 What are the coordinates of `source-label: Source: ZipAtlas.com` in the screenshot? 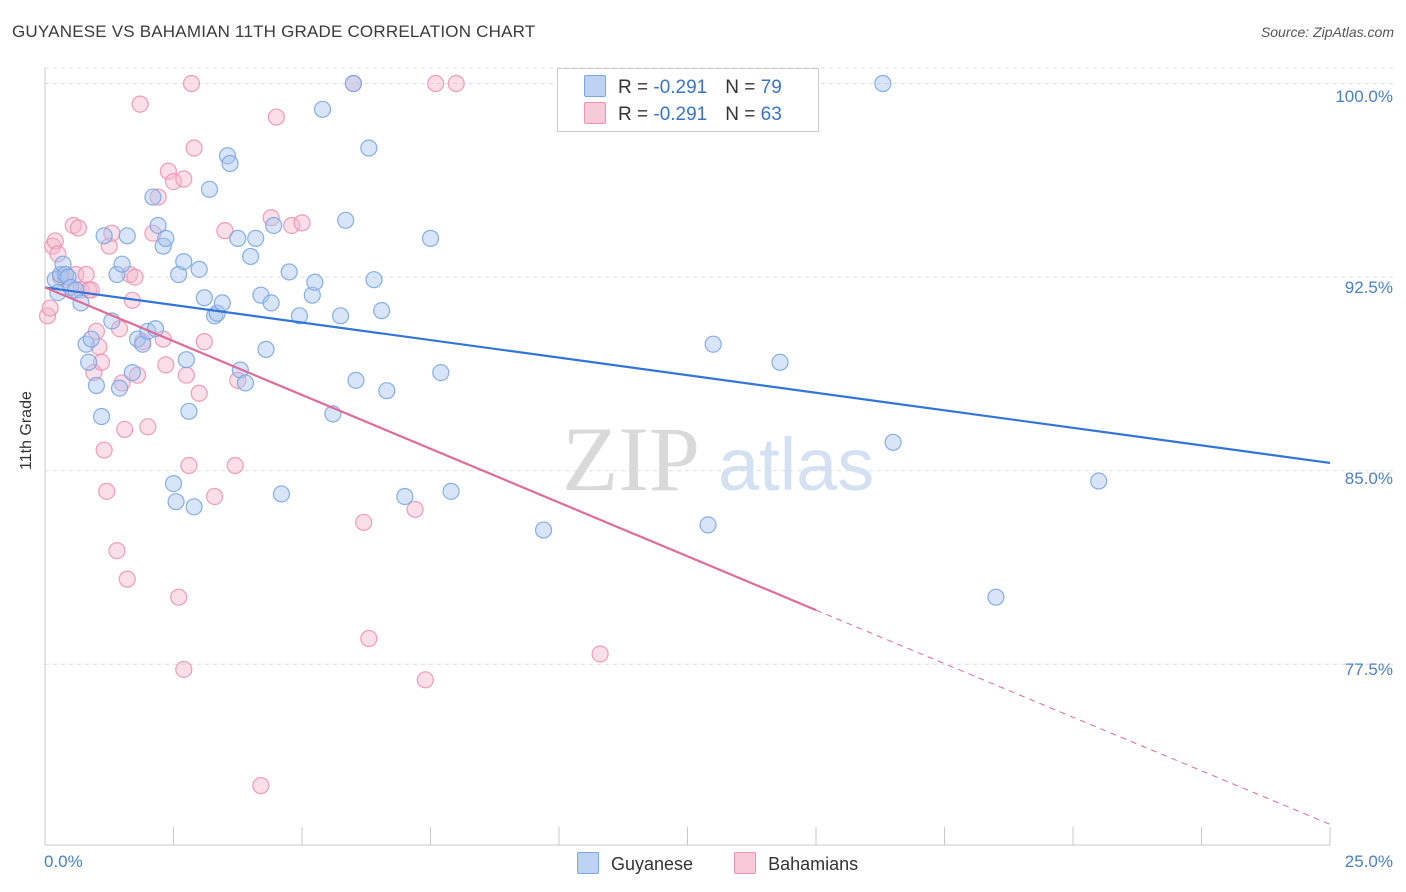 It's located at (1327, 32).